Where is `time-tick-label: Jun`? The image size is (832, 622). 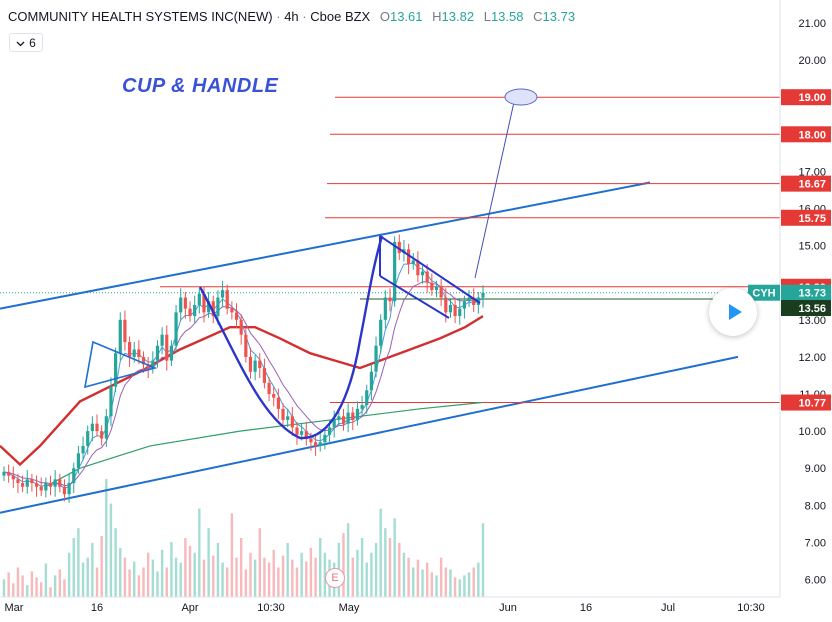
time-tick-label: Jun is located at coordinates (508, 608).